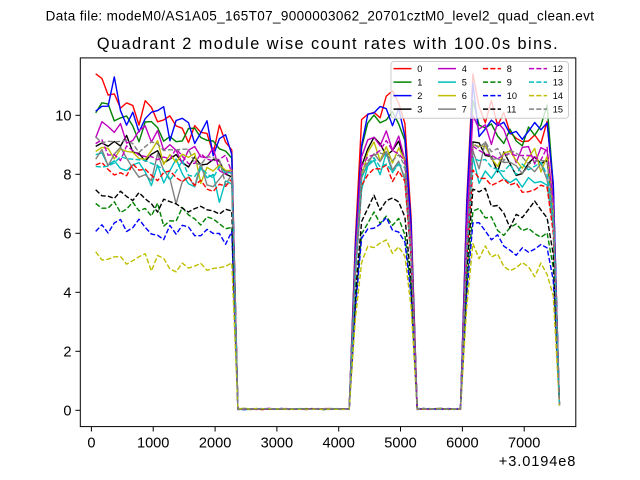 The height and width of the screenshot is (480, 640). Describe the element at coordinates (538, 462) in the screenshot. I see `svg-text: +3.0194e8` at that location.